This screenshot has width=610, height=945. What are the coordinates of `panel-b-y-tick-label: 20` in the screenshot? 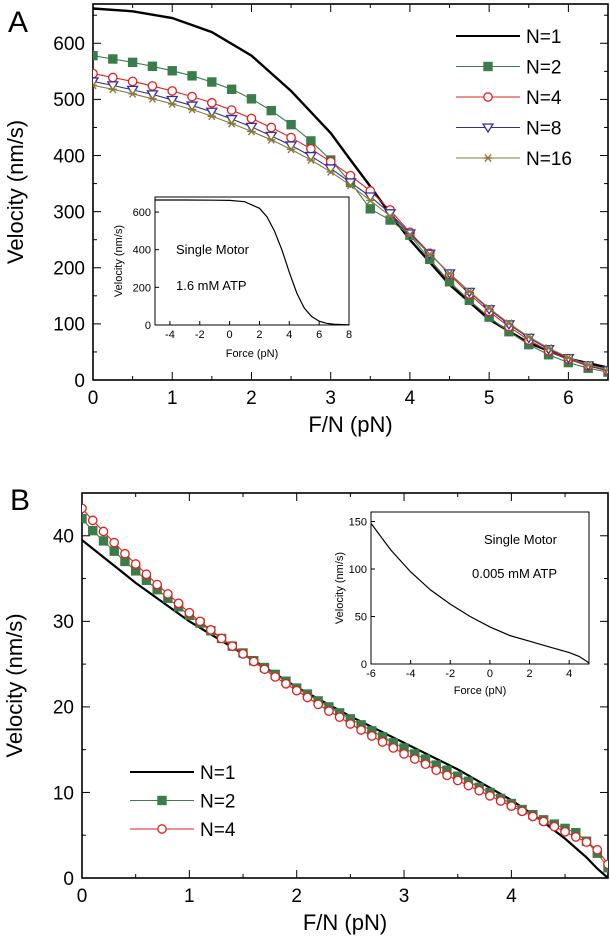 It's located at (63, 708).